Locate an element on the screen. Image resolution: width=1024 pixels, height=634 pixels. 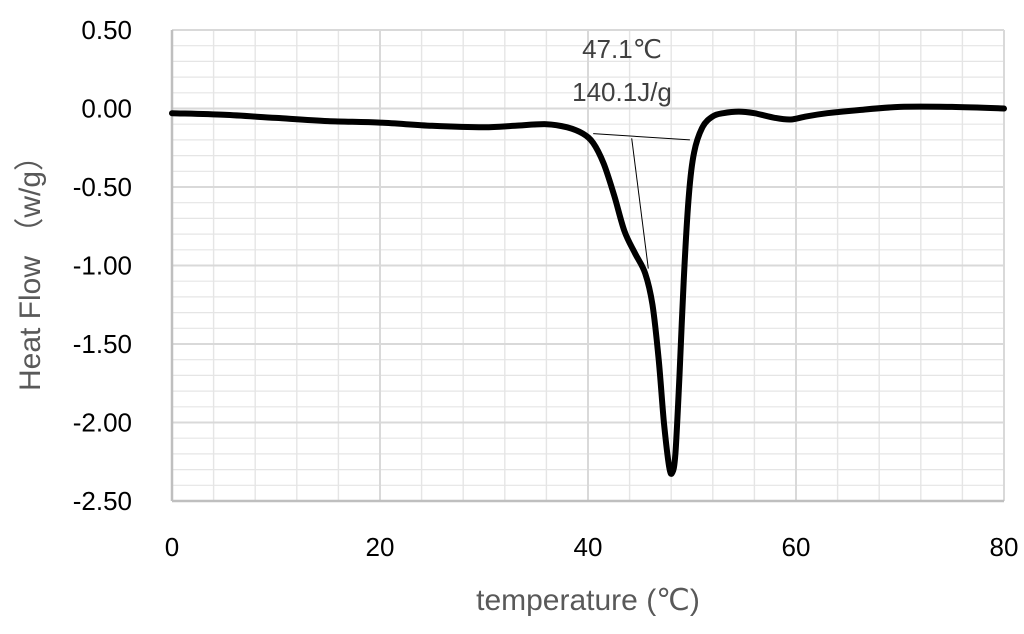
x-tick-label: 40 is located at coordinates (588, 547).